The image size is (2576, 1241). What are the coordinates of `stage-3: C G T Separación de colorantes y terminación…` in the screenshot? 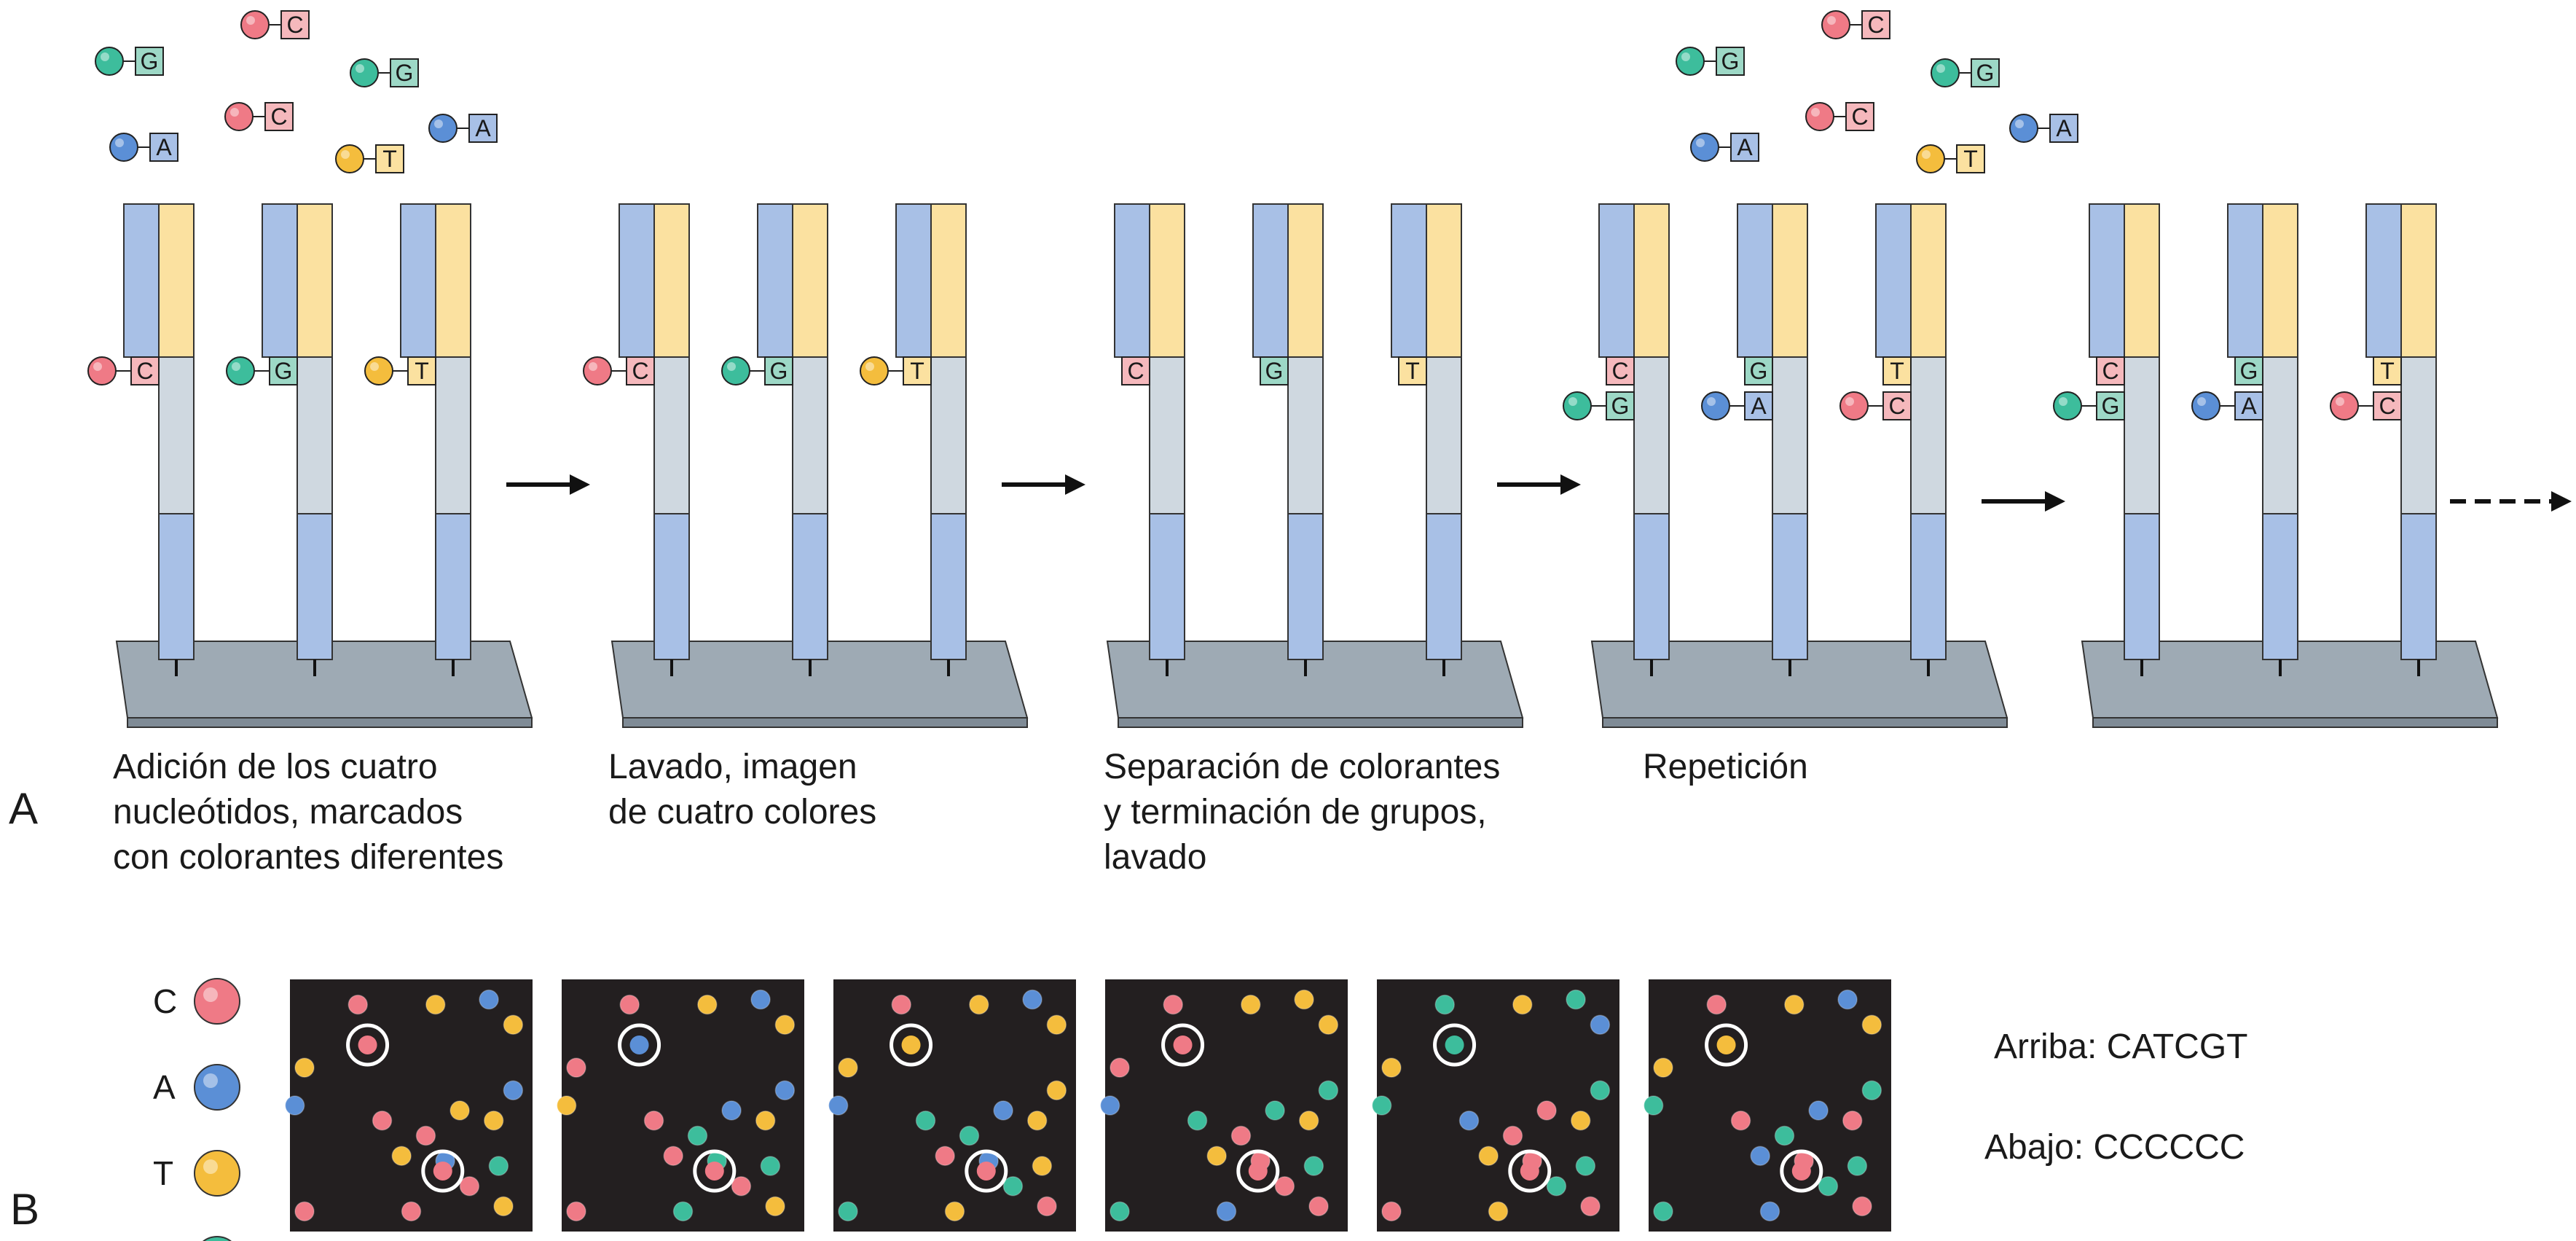 It's located at (1342, 540).